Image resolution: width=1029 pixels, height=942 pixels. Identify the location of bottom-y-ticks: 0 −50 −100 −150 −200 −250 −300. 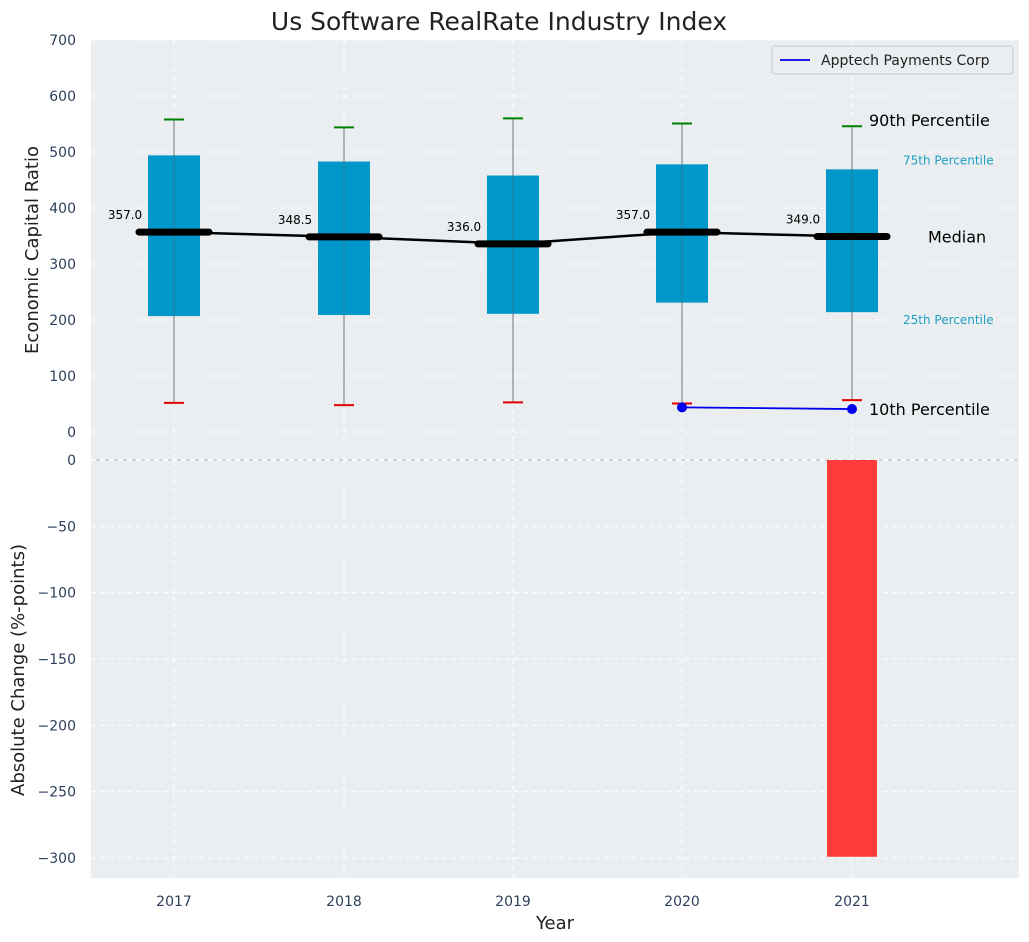
(57, 660).